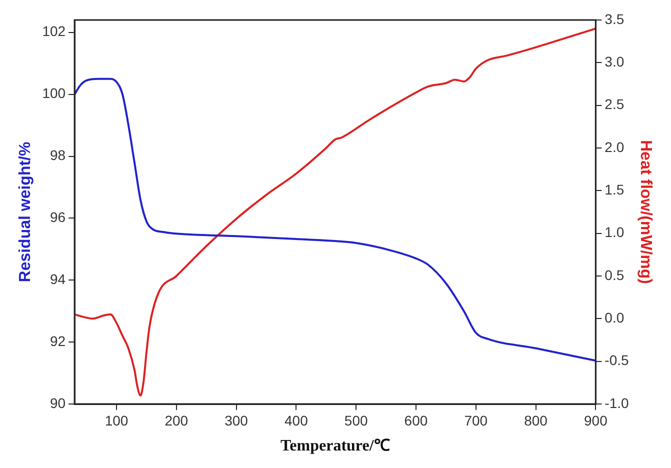  Describe the element at coordinates (25, 212) in the screenshot. I see `y-axis-title: Residual weight/%` at that location.